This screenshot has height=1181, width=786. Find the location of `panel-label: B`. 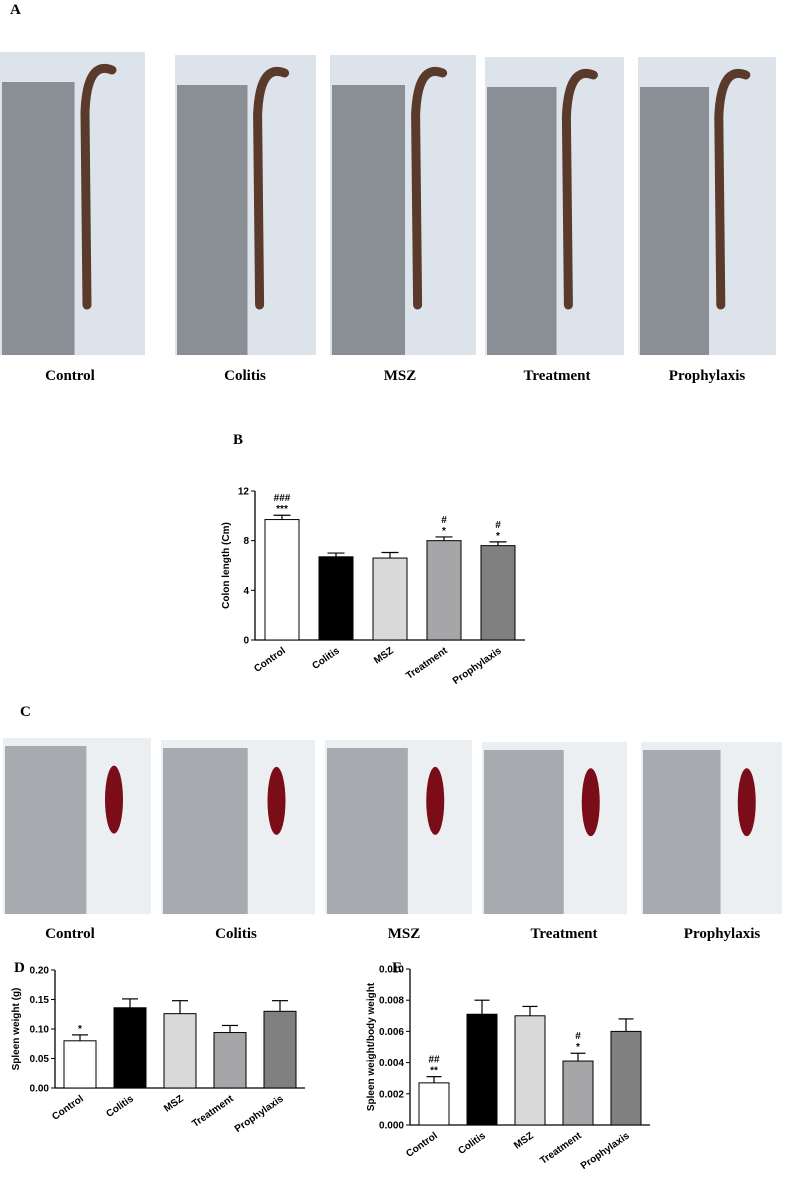

panel-label: B is located at coordinates (238, 440).